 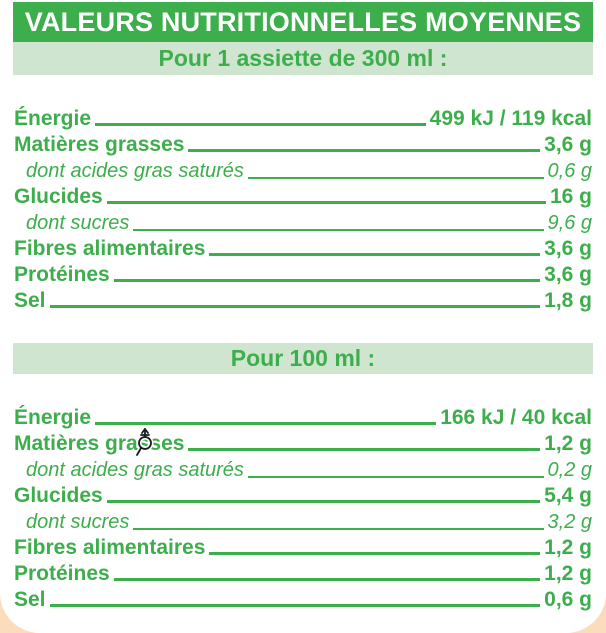 I want to click on nutrition-header-bar: VALEURS NUTRITIONNELLES MOYENNES, so click(x=303, y=22).